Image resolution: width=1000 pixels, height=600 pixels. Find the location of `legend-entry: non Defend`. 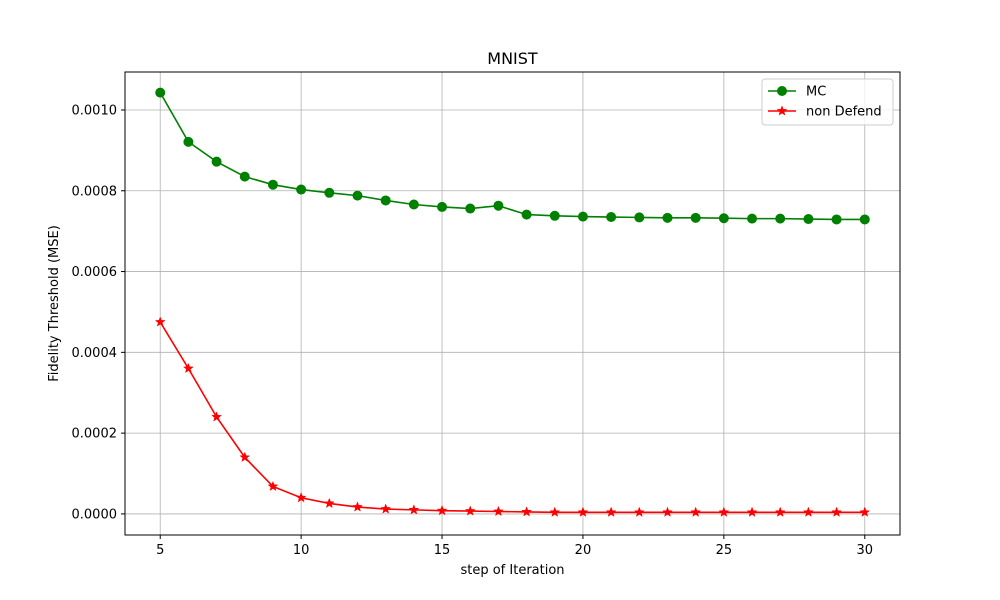

legend-entry: non Defend is located at coordinates (825, 112).